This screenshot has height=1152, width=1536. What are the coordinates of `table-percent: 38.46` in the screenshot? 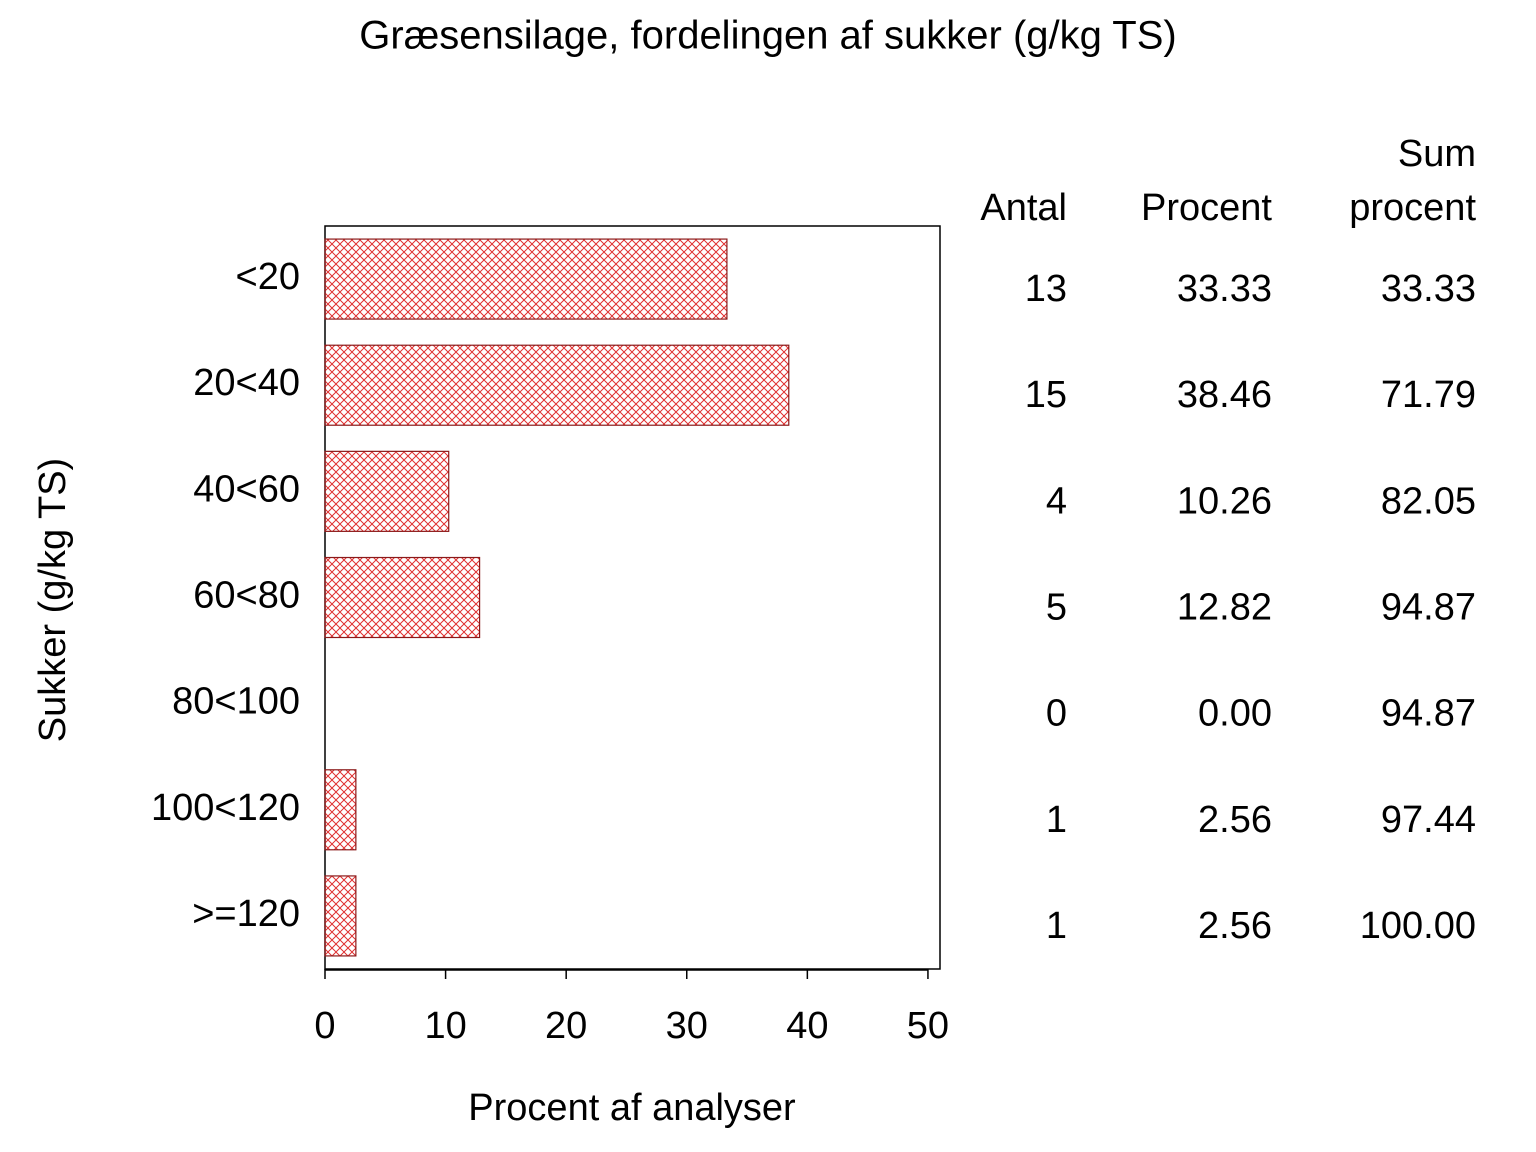 It's located at (1224, 395).